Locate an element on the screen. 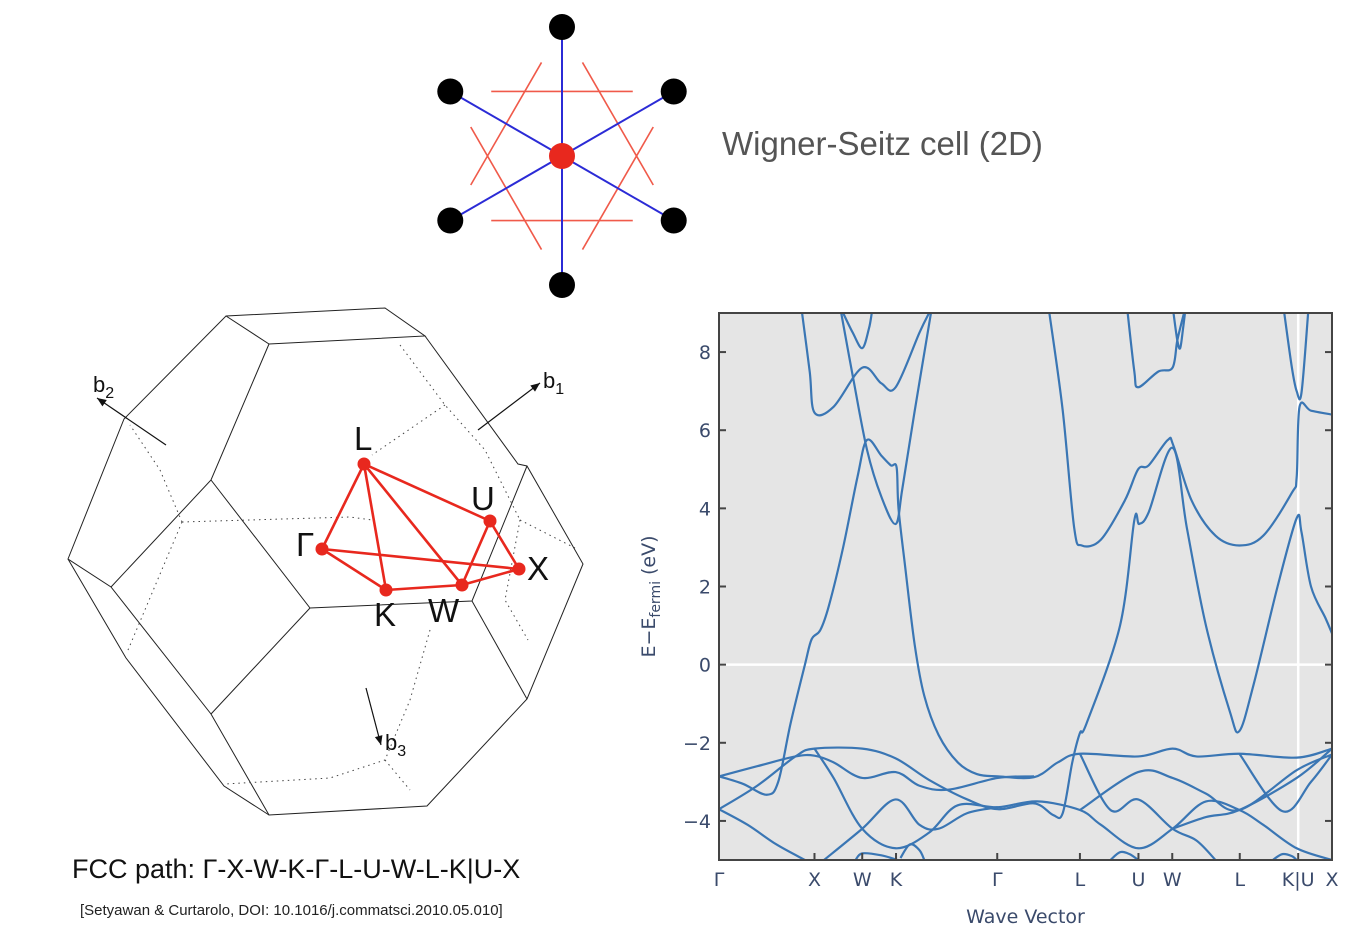 Image resolution: width=1372 pixels, height=940 pixels. y-tick-label: −4 is located at coordinates (697, 822).